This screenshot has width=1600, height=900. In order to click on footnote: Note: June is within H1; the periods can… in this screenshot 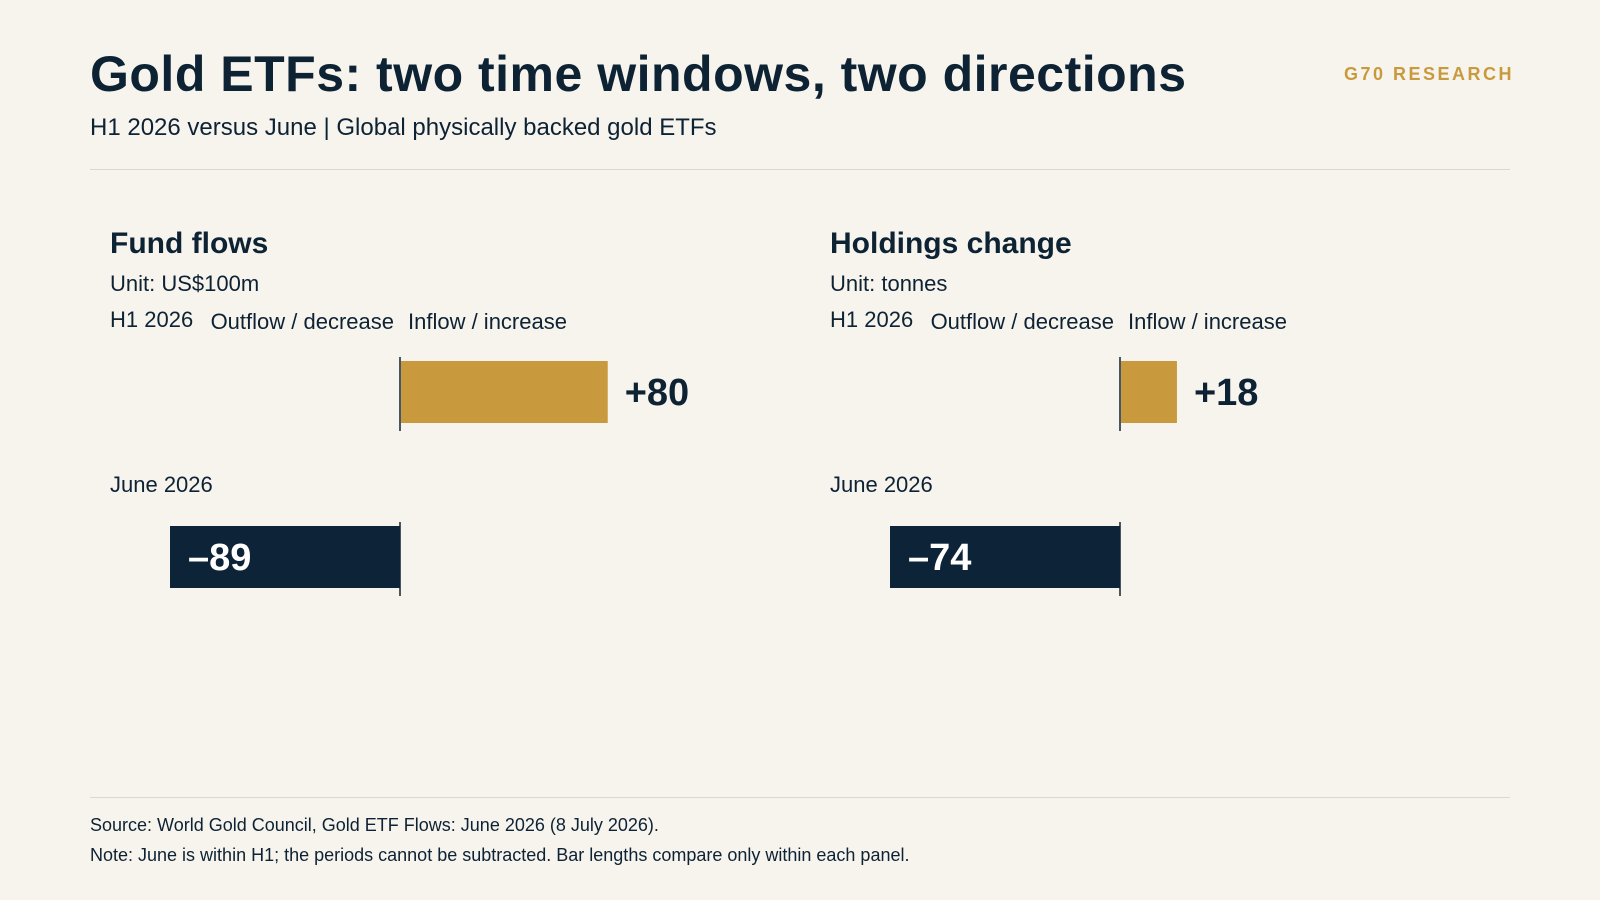, I will do `click(500, 855)`.